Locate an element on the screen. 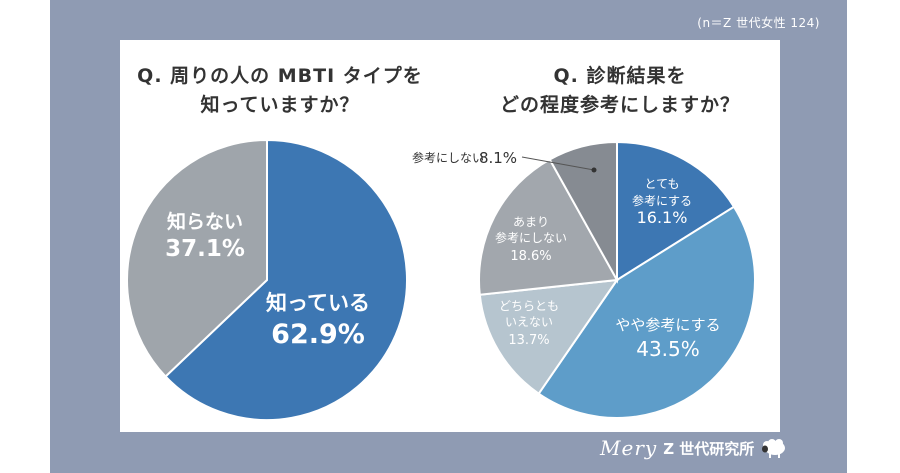 This screenshot has width=900, height=473. chart1-slice-2-label-1: 知らない is located at coordinates (205, 221).